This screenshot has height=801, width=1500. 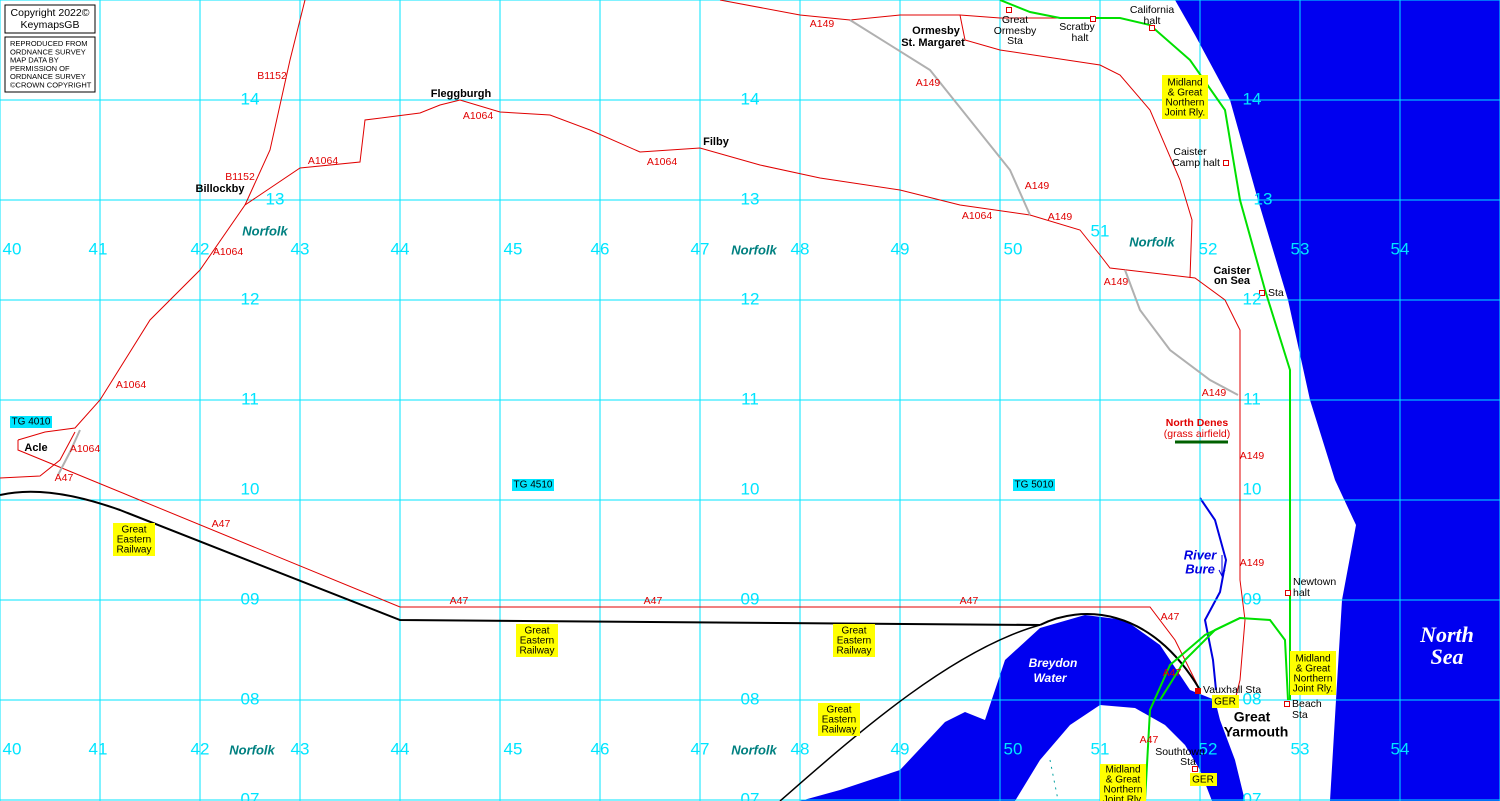 I want to click on town-name: Great, so click(x=1252, y=717).